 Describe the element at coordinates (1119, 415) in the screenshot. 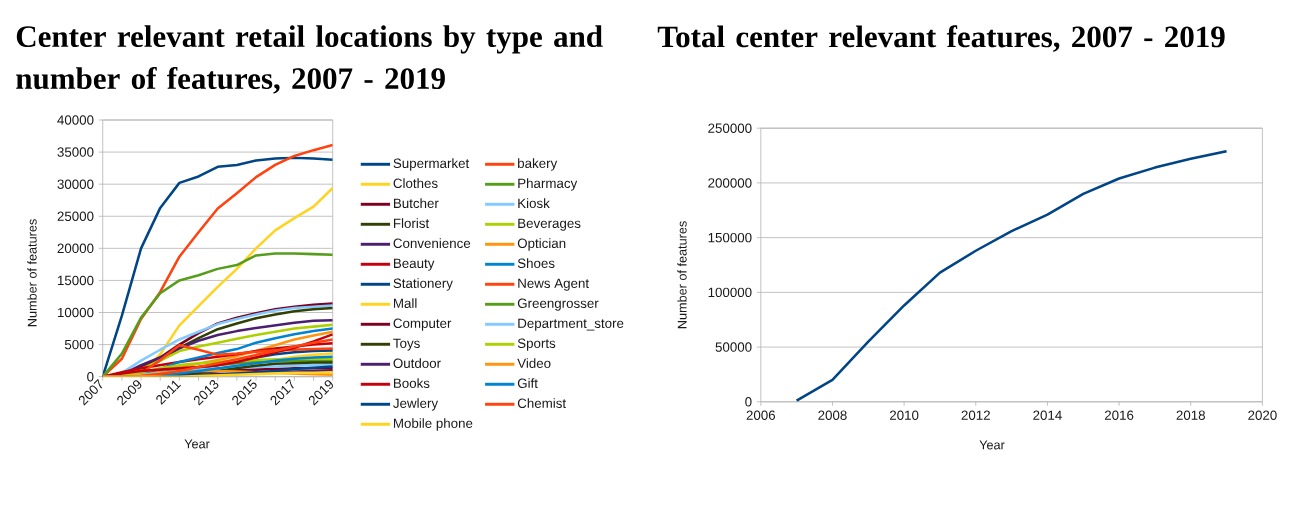

I see `x-tick-label: 2016` at that location.